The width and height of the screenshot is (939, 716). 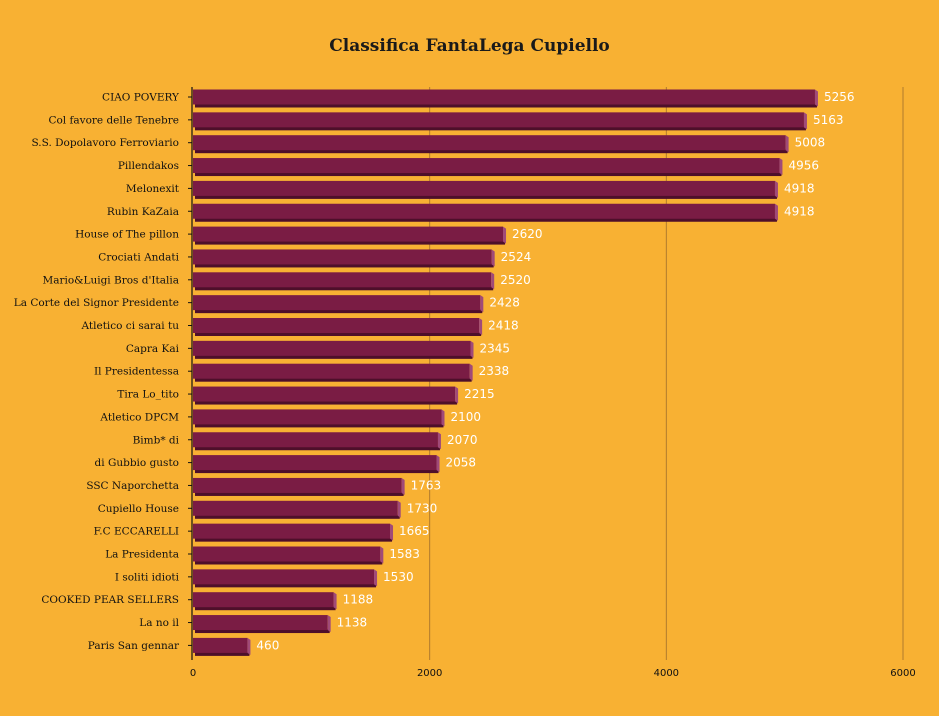 I want to click on data-label: 2070, so click(x=462, y=440).